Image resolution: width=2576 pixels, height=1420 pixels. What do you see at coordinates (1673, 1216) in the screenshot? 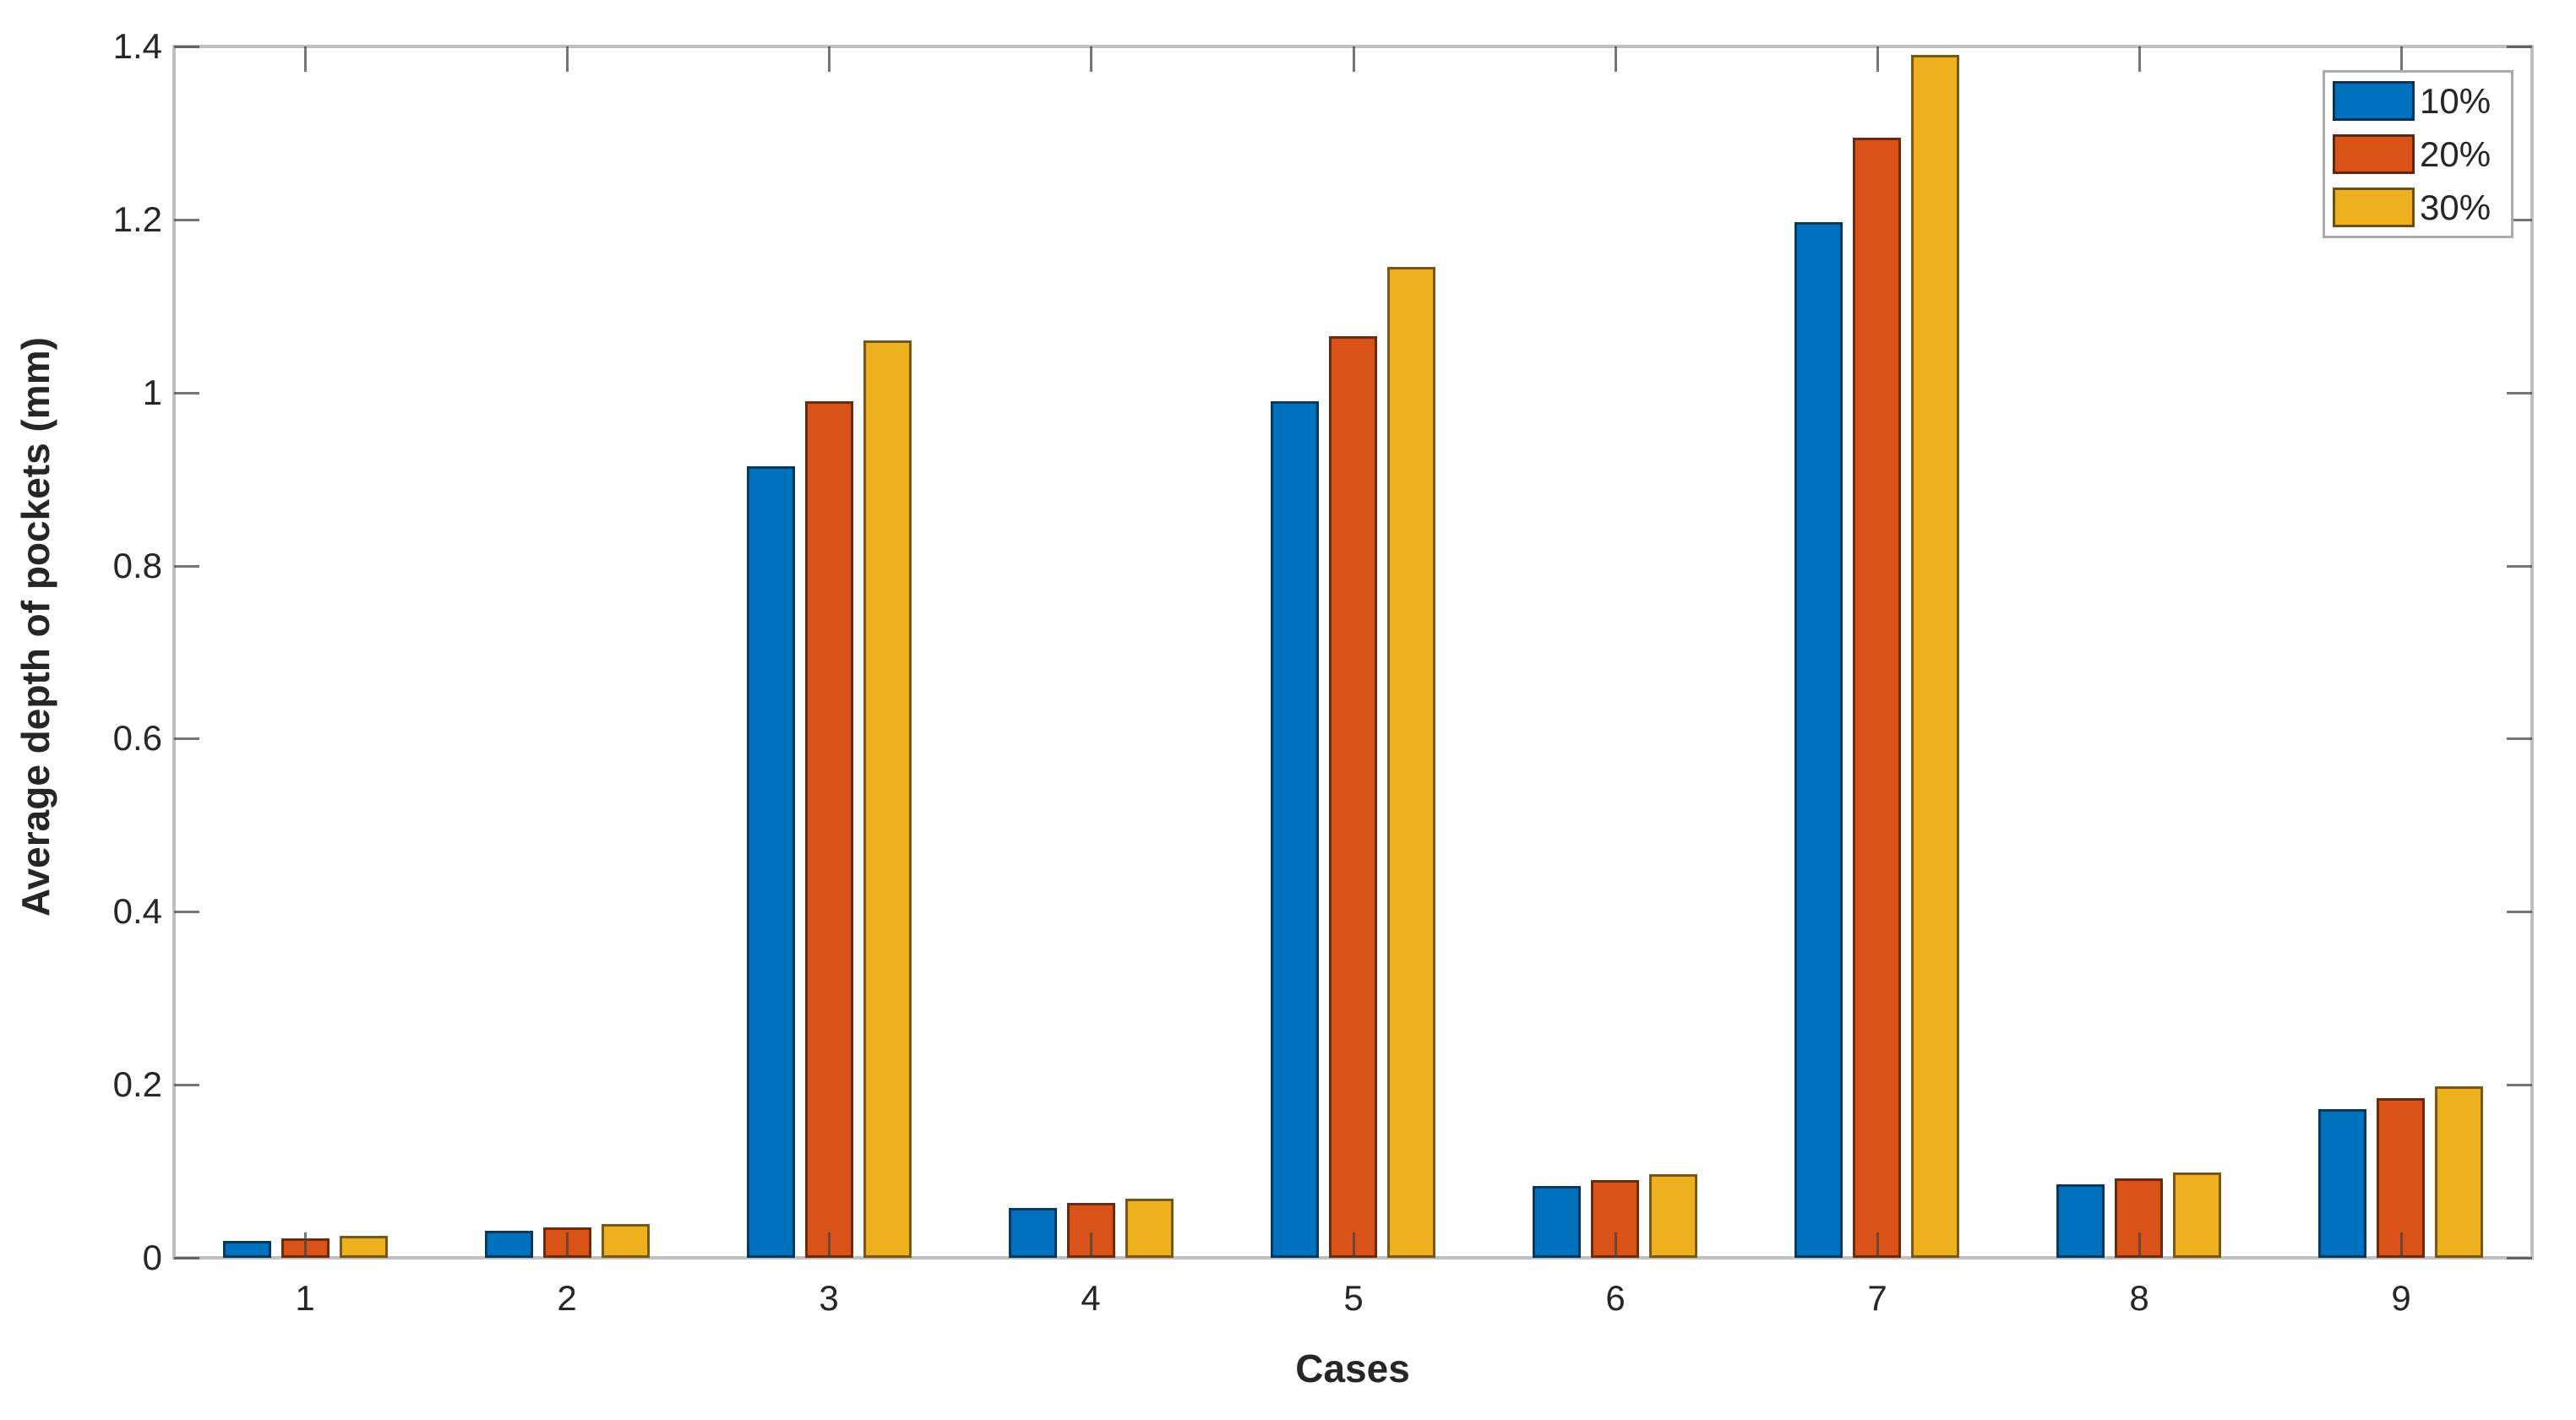
I see `bar-case6-30pct` at bounding box center [1673, 1216].